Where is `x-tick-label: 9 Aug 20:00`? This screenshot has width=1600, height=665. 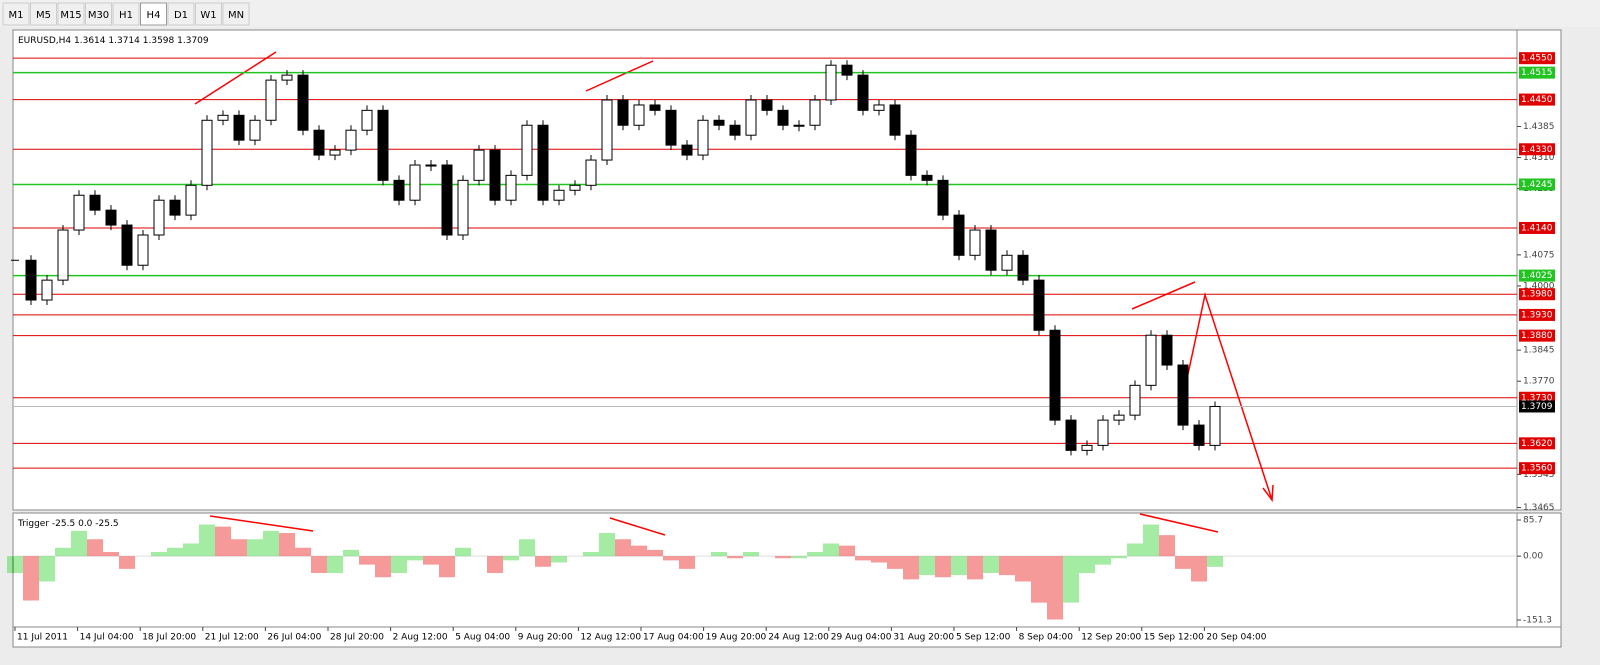 x-tick-label: 9 Aug 20:00 is located at coordinates (545, 638).